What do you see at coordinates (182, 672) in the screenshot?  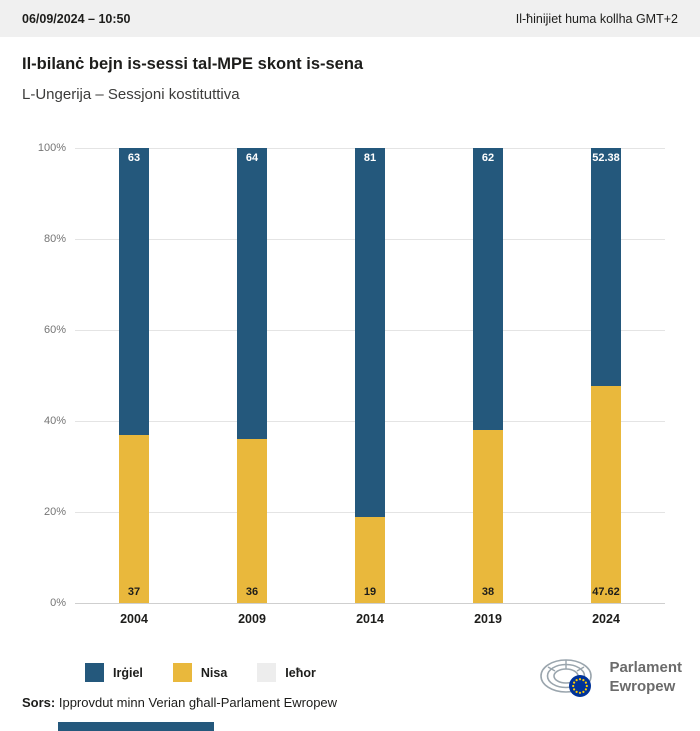 I see `legend-swatch-nisa` at bounding box center [182, 672].